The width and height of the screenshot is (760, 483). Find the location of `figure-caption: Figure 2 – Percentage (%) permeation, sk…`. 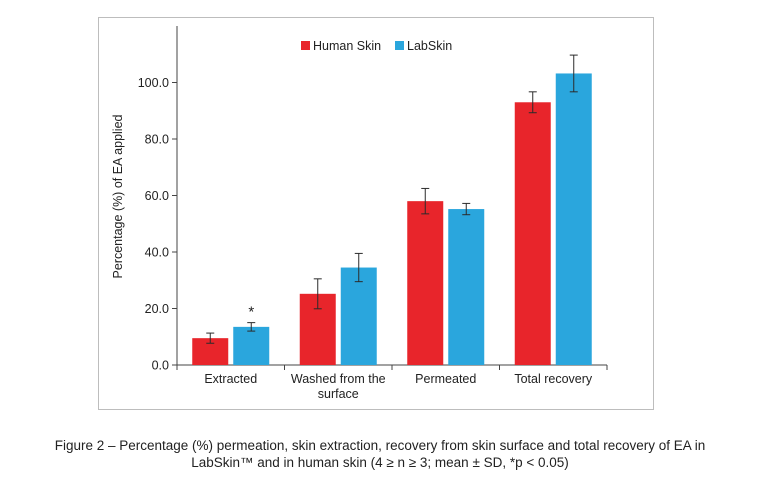

figure-caption: Figure 2 – Percentage (%) permeation, sk… is located at coordinates (380, 454).